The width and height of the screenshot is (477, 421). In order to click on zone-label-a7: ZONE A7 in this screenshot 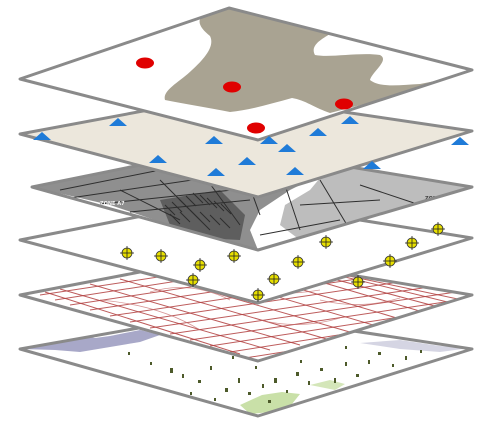, I will do `click(112, 204)`.